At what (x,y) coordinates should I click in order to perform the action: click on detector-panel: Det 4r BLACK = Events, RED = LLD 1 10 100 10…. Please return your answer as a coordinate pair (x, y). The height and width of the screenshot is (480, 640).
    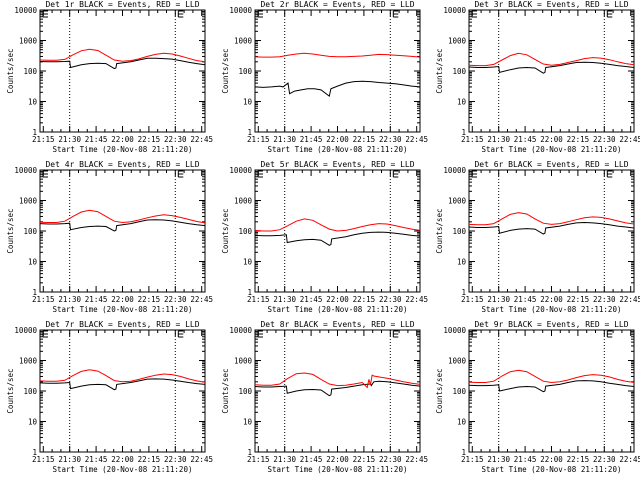
    Looking at the image, I should click on (109, 237).